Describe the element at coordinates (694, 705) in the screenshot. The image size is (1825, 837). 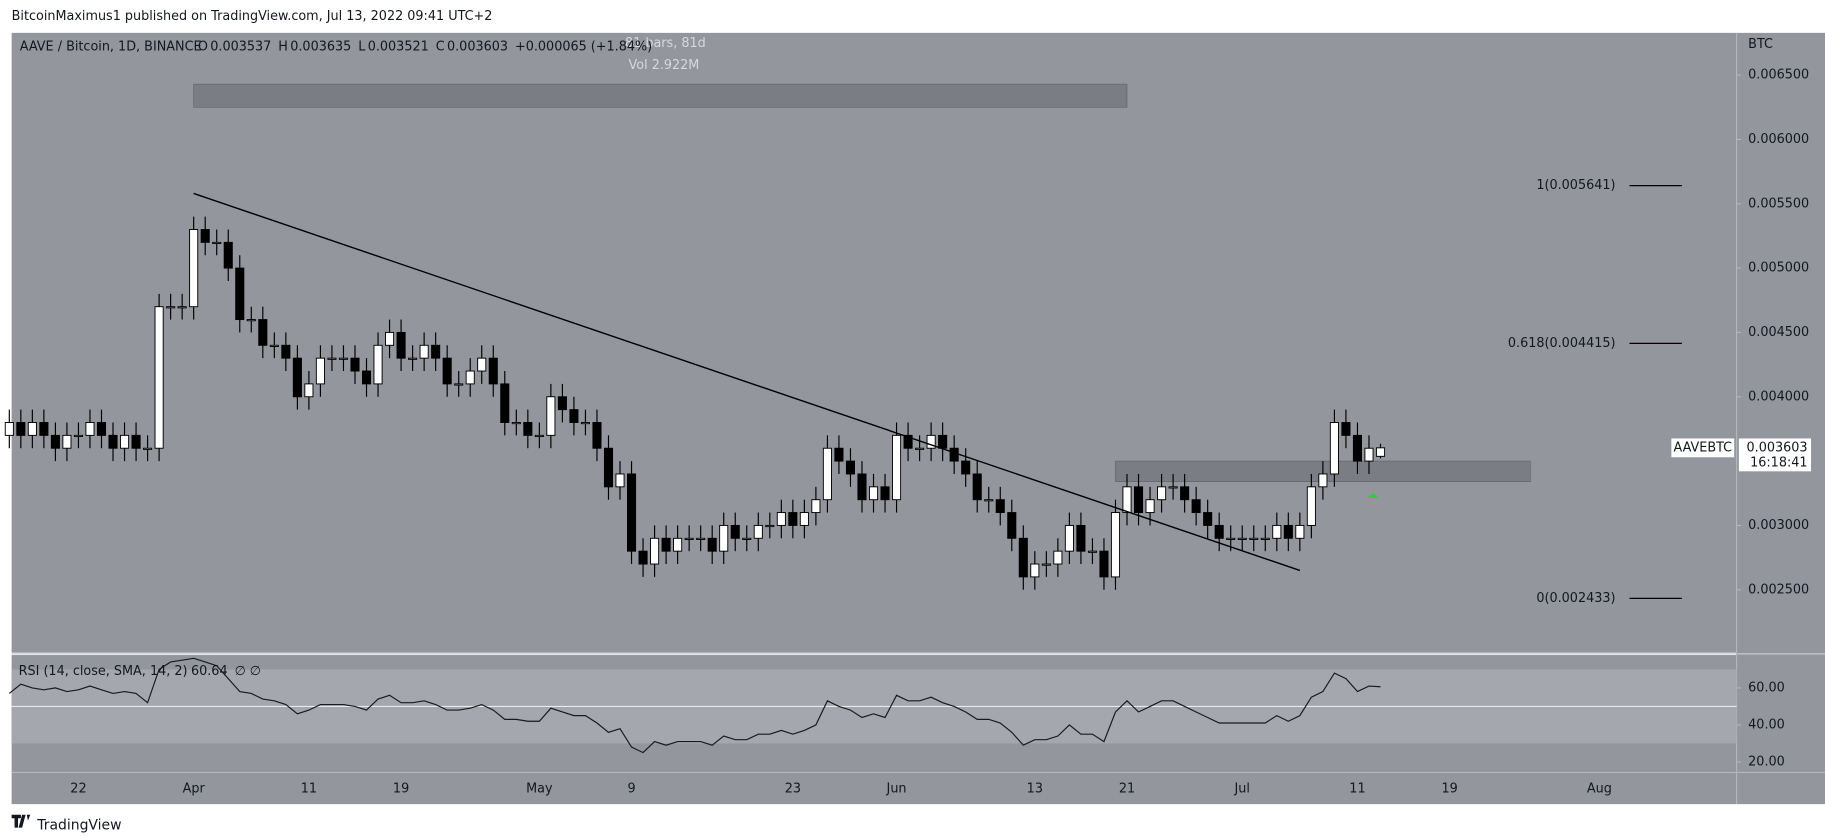
I see `rsi-line` at that location.